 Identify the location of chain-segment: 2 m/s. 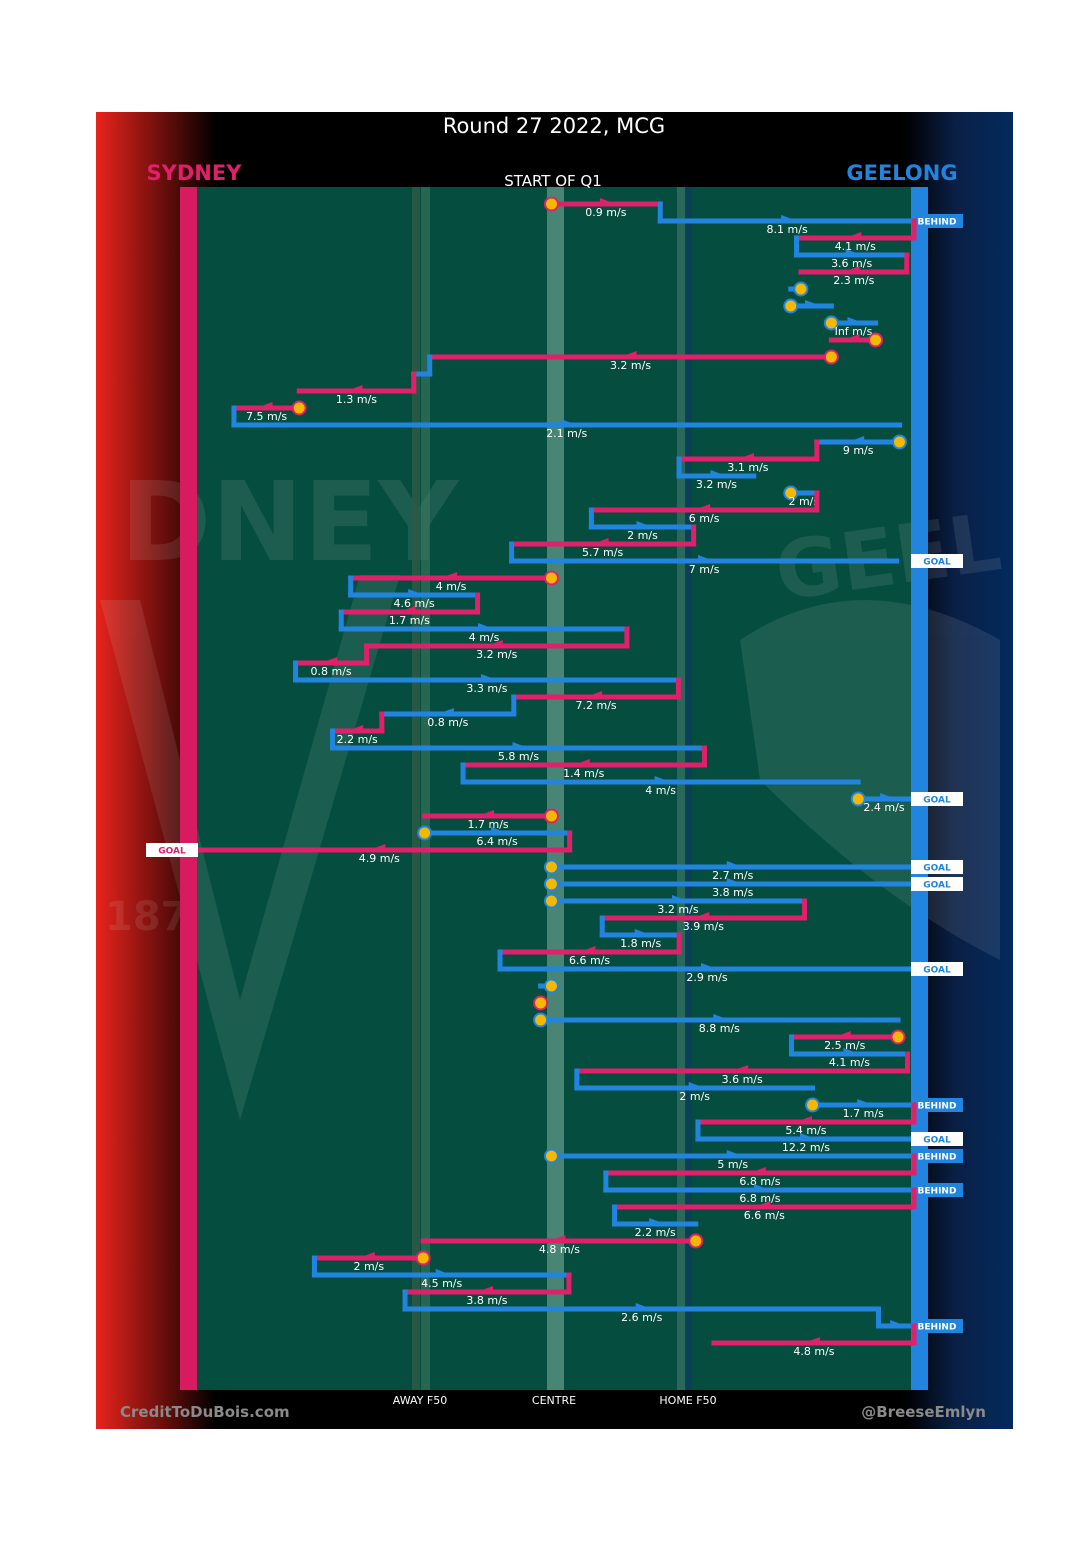
(801, 496).